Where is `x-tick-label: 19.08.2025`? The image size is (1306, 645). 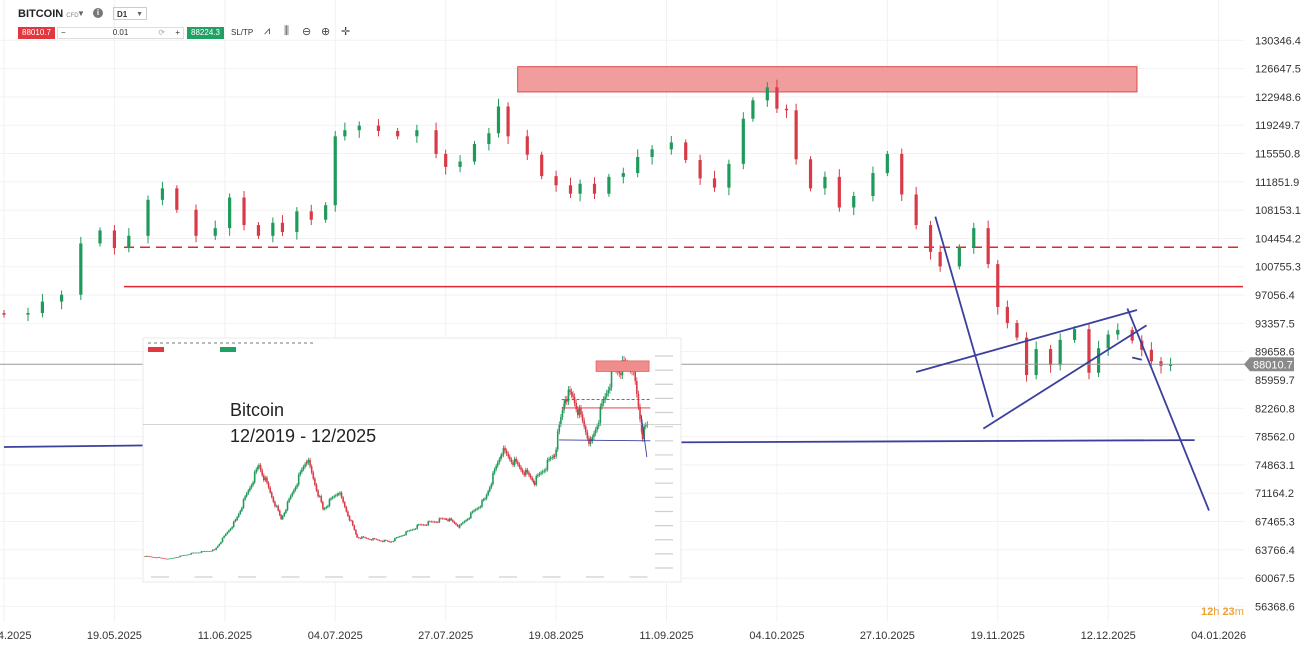
x-tick-label: 19.08.2025 is located at coordinates (556, 636).